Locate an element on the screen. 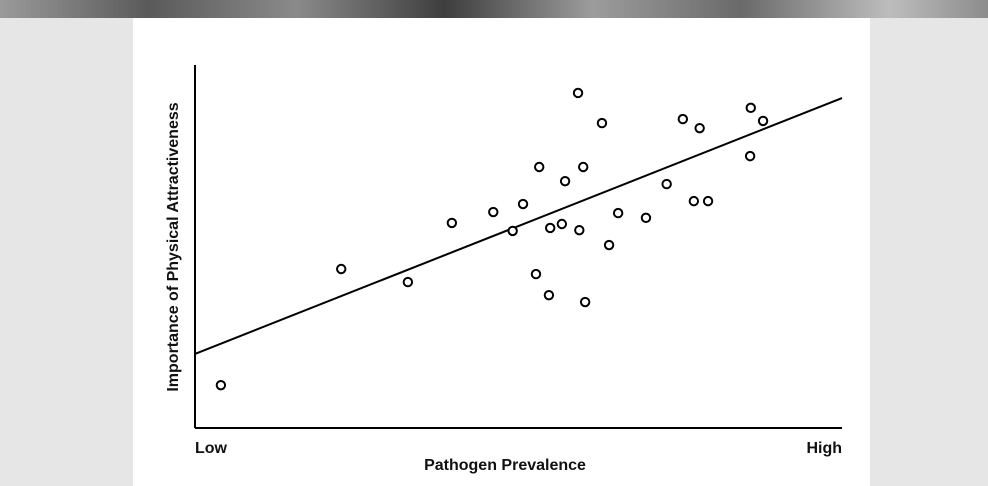  y-axis-label: Importance of Physical Attractiveness is located at coordinates (173, 246).